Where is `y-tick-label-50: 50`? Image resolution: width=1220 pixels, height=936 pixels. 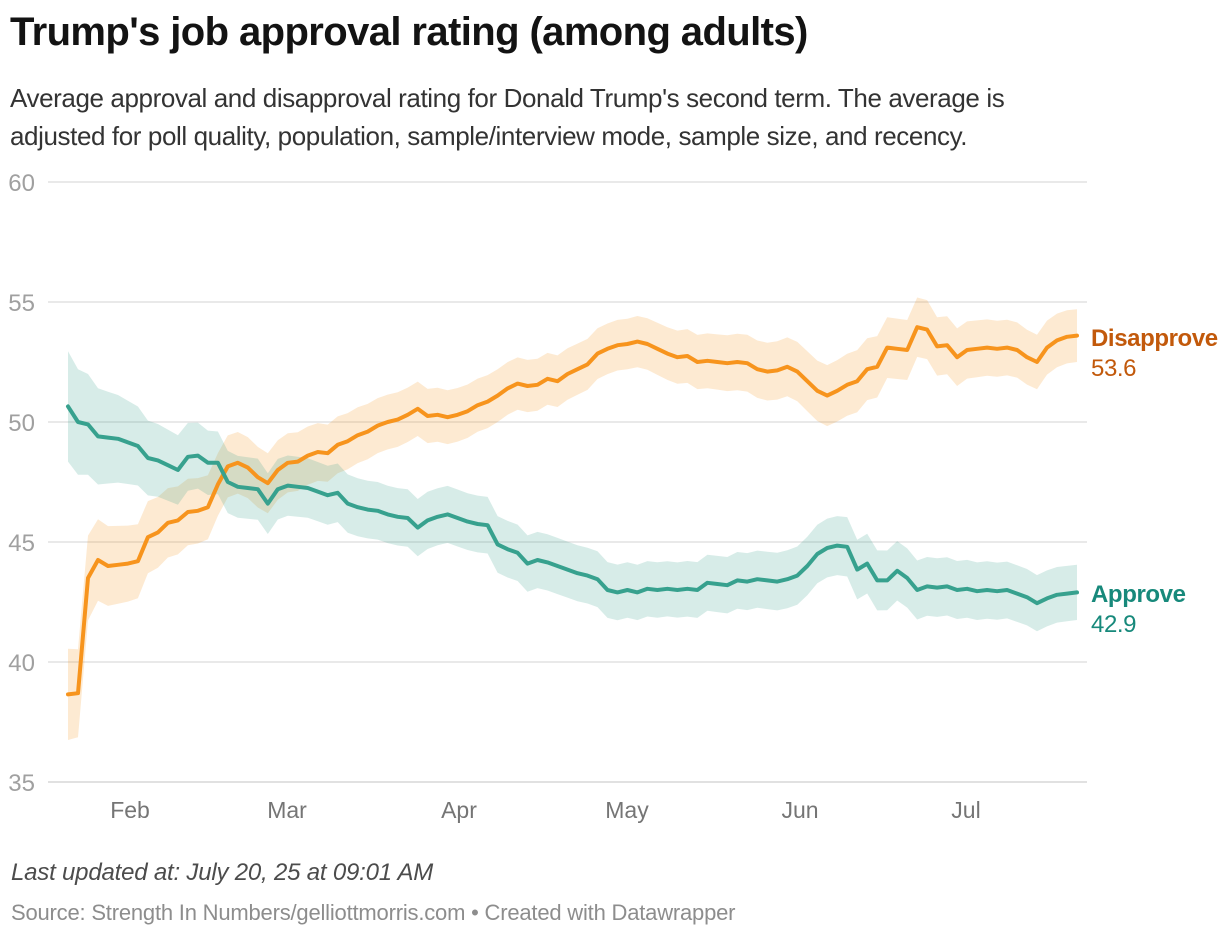 y-tick-label-50: 50 is located at coordinates (21, 423).